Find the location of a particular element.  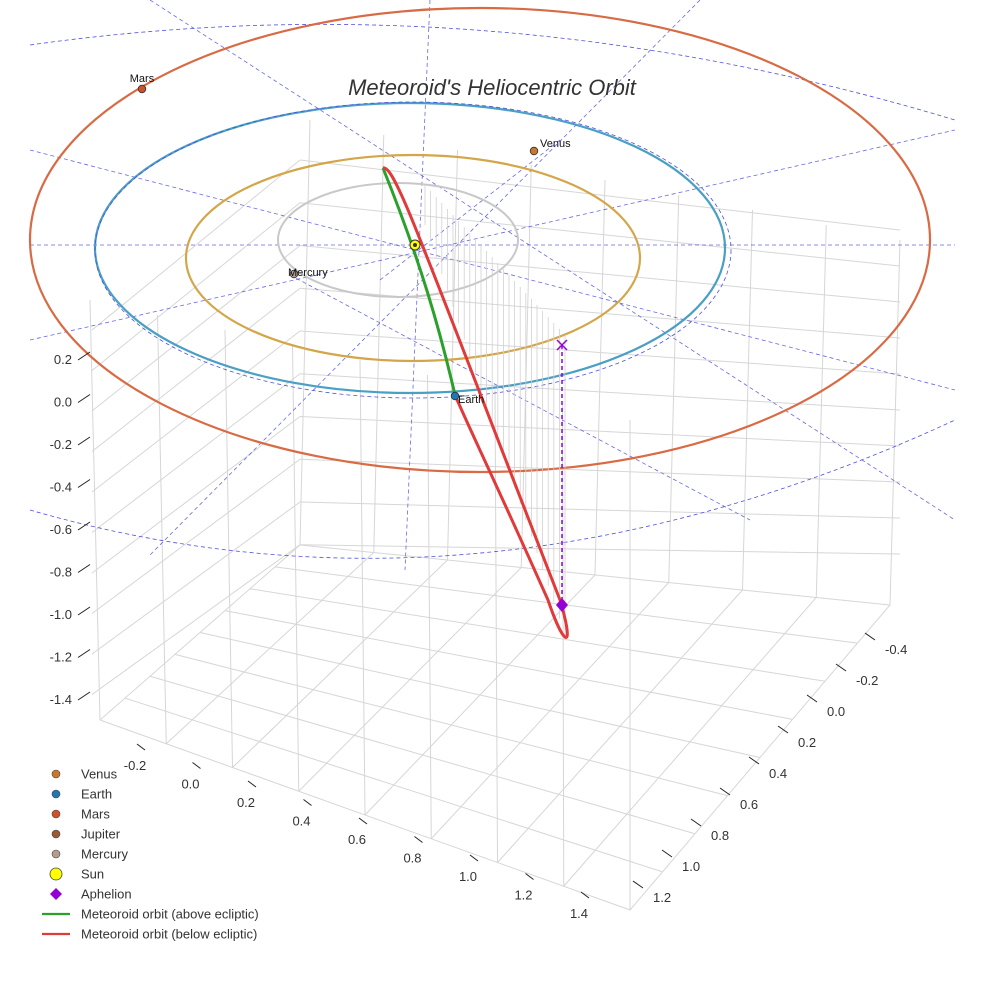

legend-aphelion-marker is located at coordinates (56, 894).